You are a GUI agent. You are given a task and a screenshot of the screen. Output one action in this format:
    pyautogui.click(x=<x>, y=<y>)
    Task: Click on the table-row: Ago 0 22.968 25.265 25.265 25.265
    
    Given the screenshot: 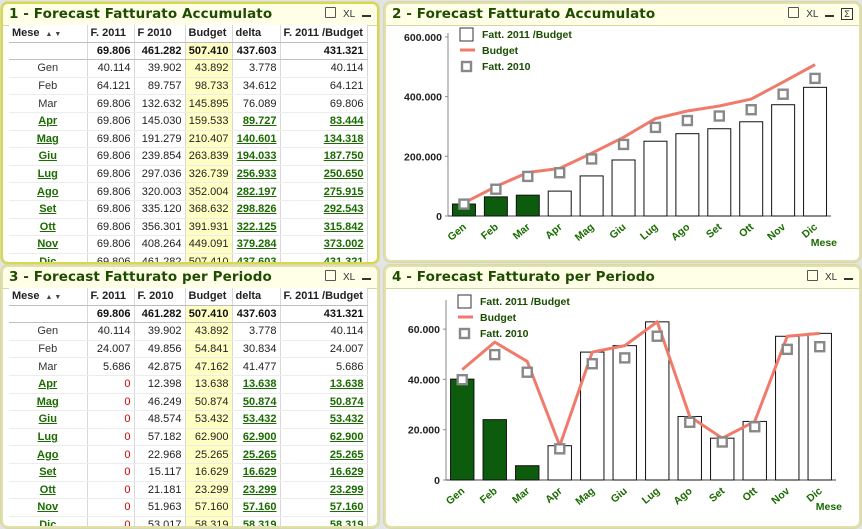 What is the action you would take?
    pyautogui.click(x=188, y=454)
    